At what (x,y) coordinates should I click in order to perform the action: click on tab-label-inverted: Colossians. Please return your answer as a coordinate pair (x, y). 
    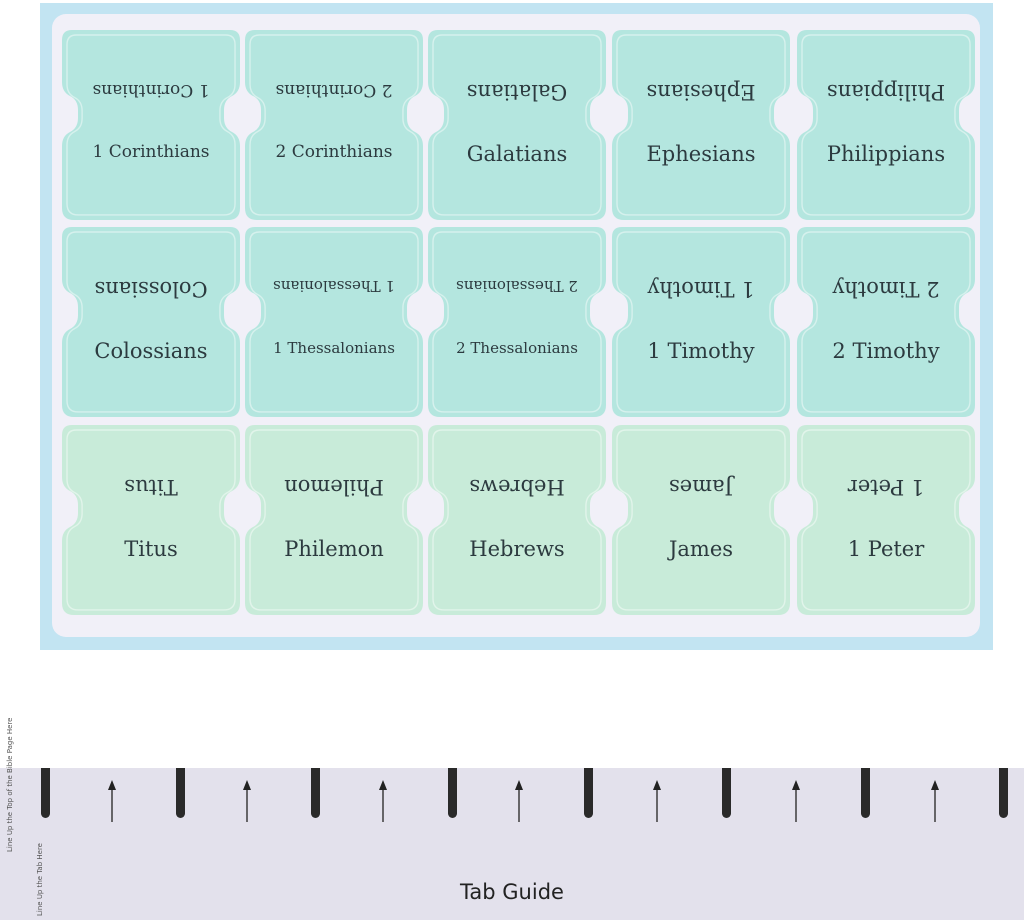
    Looking at the image, I should click on (151, 289).